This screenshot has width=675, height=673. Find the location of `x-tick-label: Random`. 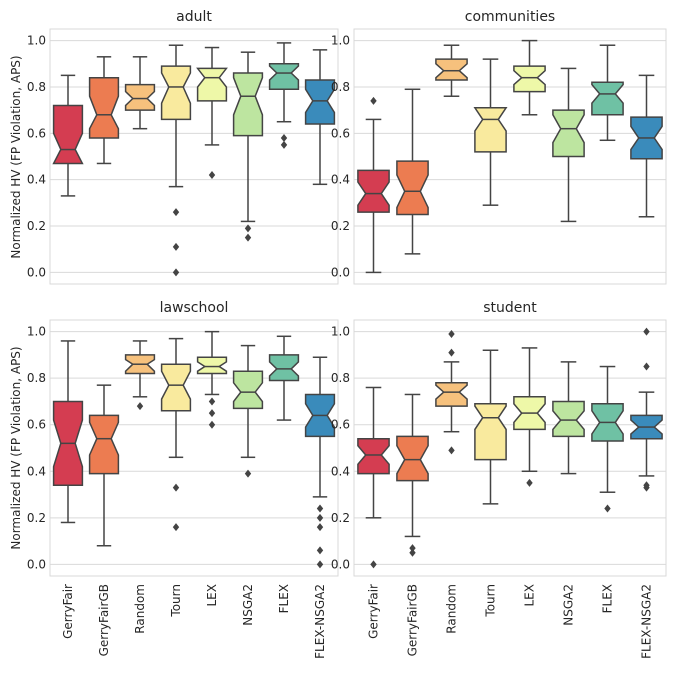

x-tick-label: Random is located at coordinates (140, 609).